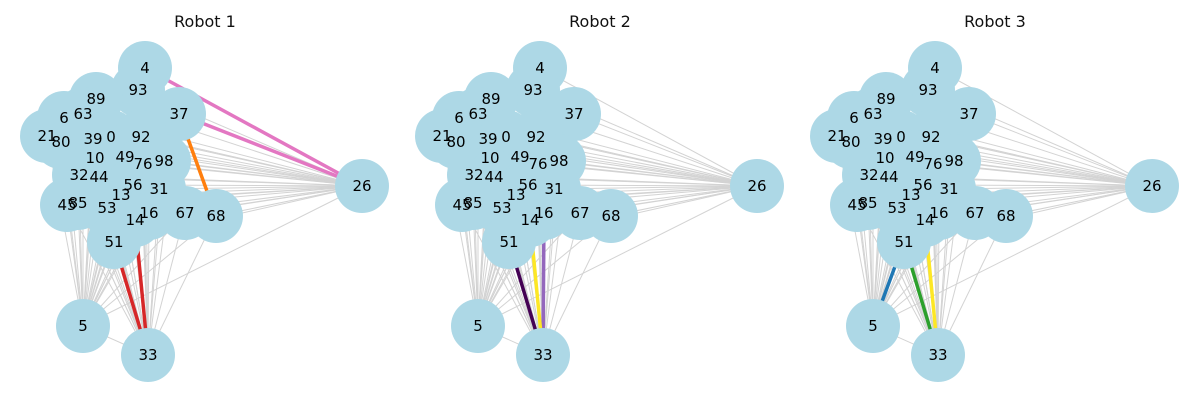 The height and width of the screenshot is (400, 1200). I want to click on node-label-31: 31, so click(158, 189).